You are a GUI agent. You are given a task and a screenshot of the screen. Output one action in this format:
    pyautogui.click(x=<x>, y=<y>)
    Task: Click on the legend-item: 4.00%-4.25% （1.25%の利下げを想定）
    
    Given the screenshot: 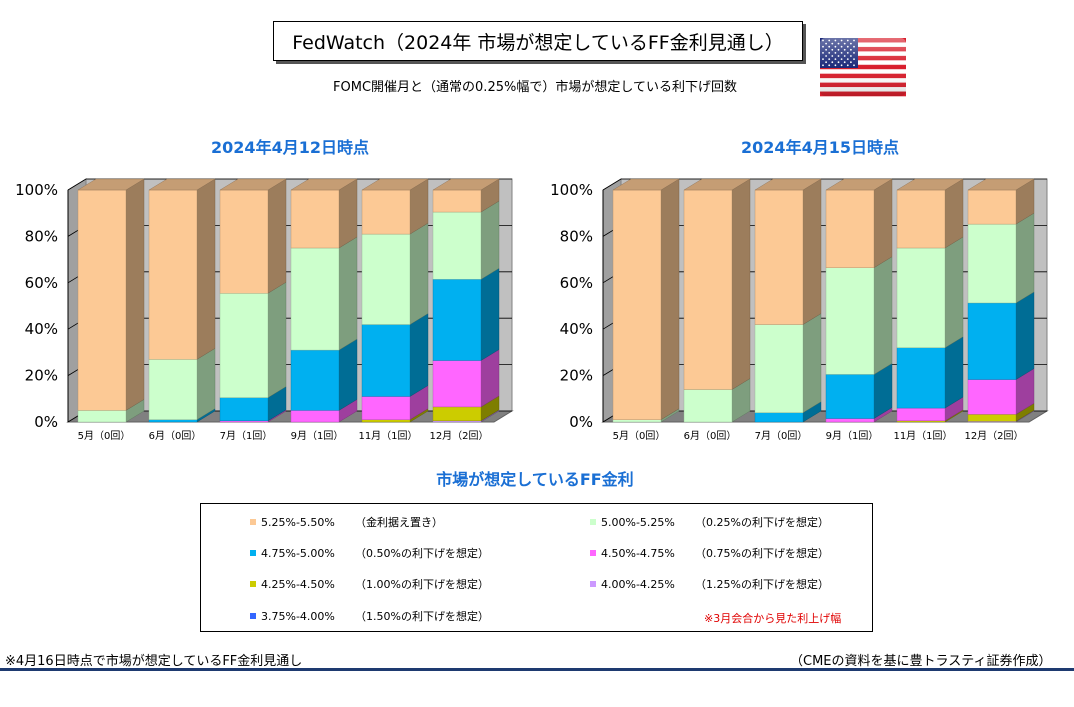 What is the action you would take?
    pyautogui.click(x=709, y=584)
    